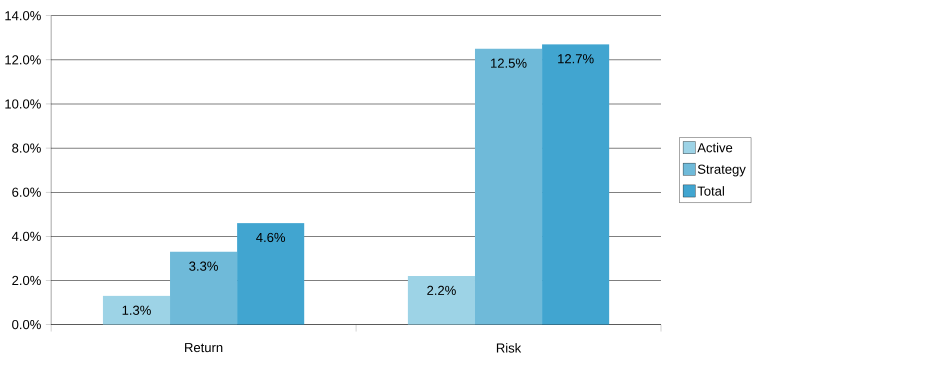  Describe the element at coordinates (26, 325) in the screenshot. I see `y-tick-label: 0.0%` at that location.